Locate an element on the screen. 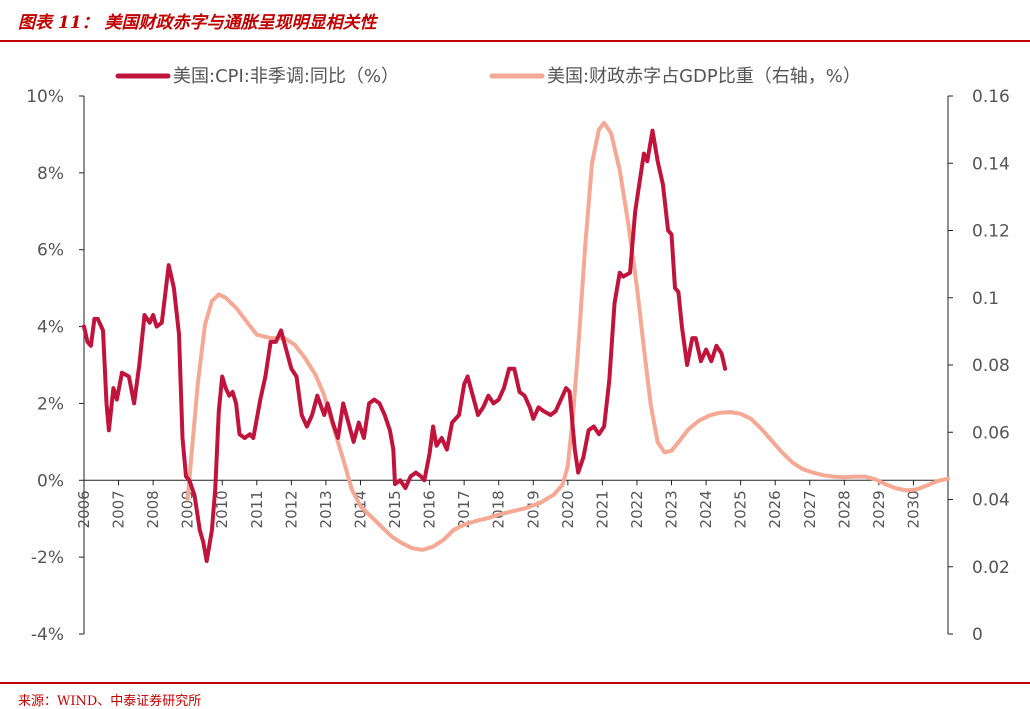  x-tick-label: 2024 is located at coordinates (706, 509).